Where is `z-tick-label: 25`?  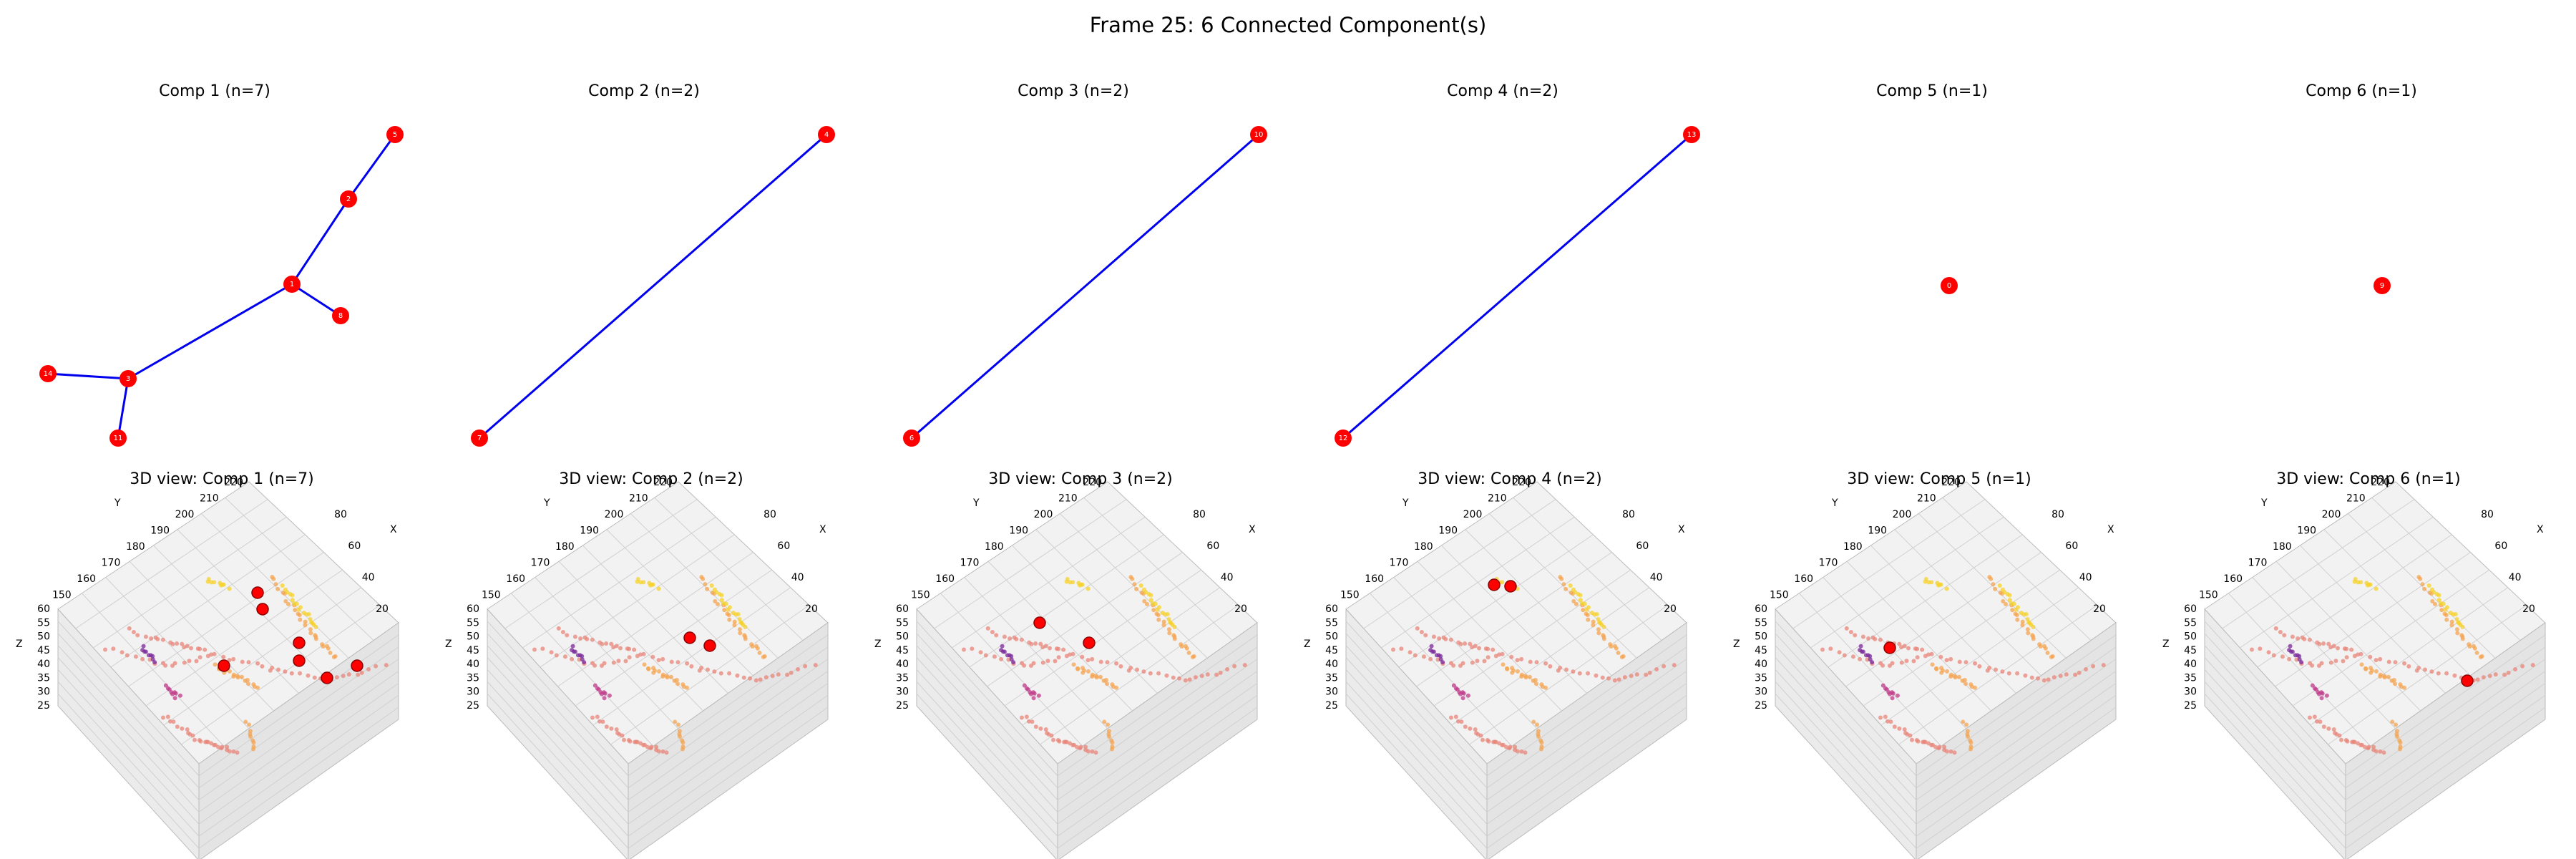 z-tick-label: 25 is located at coordinates (902, 706).